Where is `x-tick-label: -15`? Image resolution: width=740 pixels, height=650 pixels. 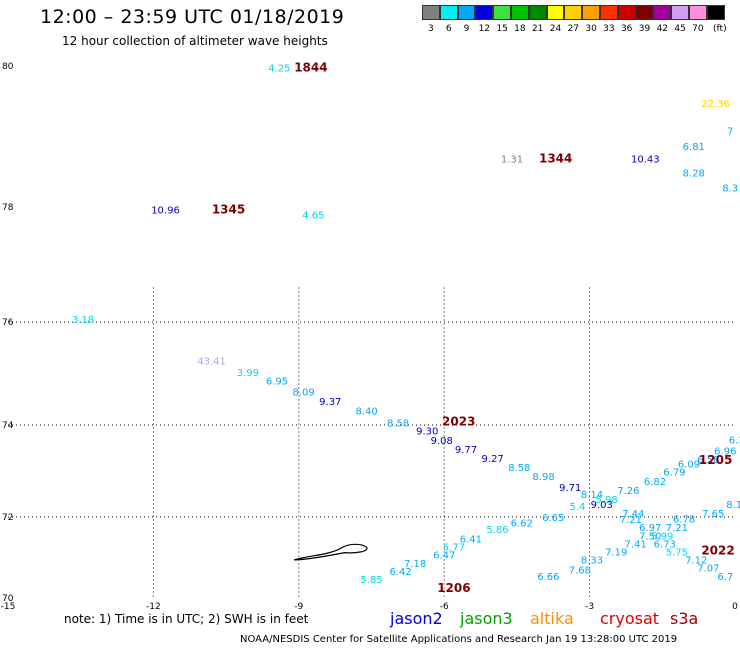 x-tick-label: -15 is located at coordinates (8, 607).